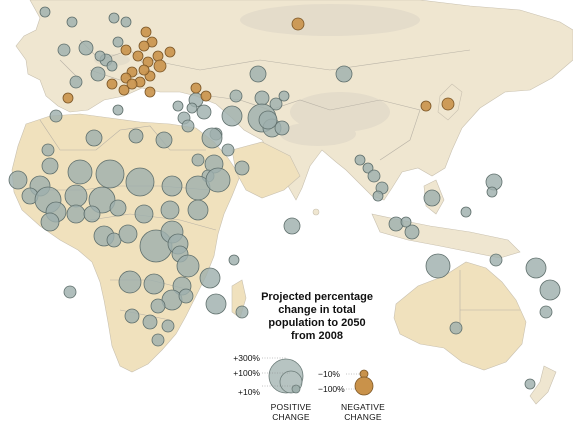  I want to click on bubble-marshall, so click(492, 192).